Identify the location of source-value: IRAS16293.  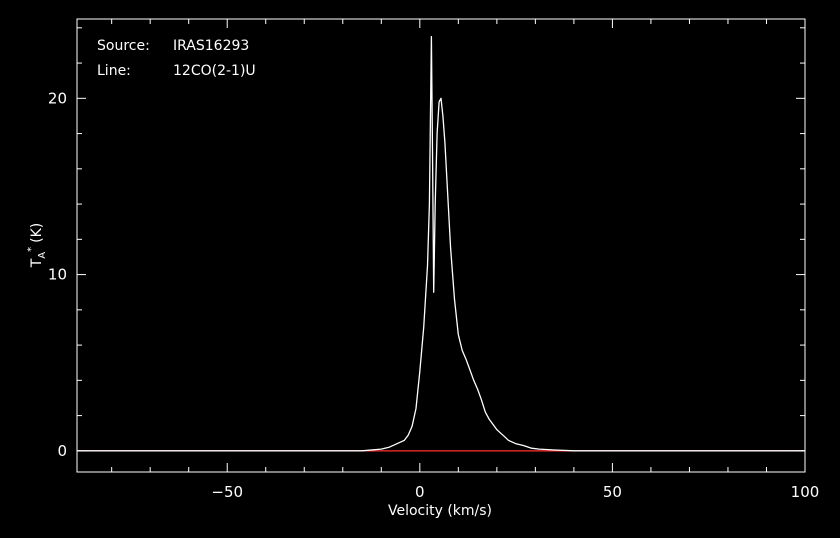
(211, 46).